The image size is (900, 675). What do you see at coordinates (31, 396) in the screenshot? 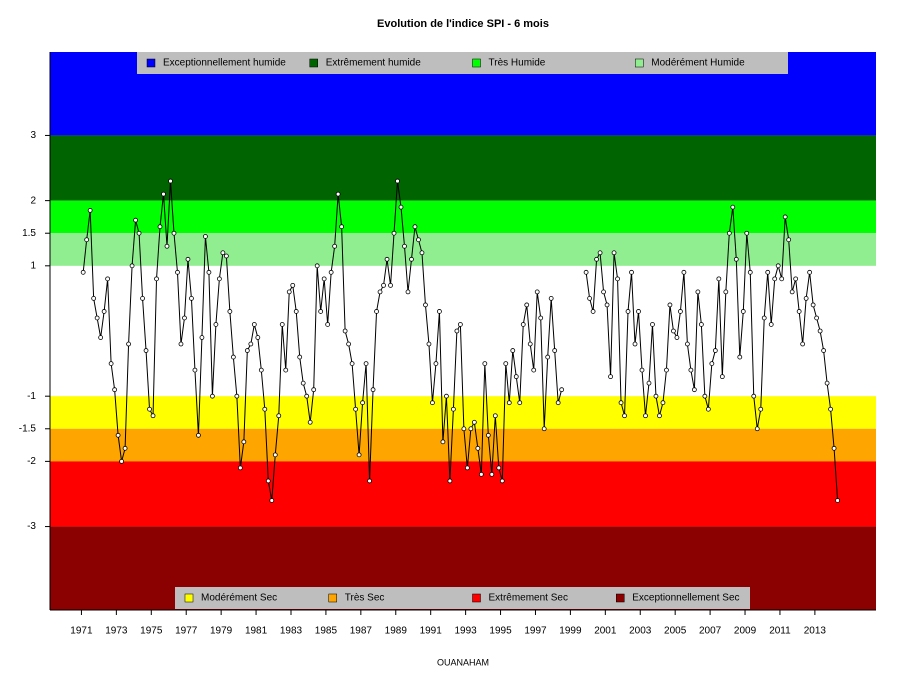
I see `y-tick-label: -1` at bounding box center [31, 396].